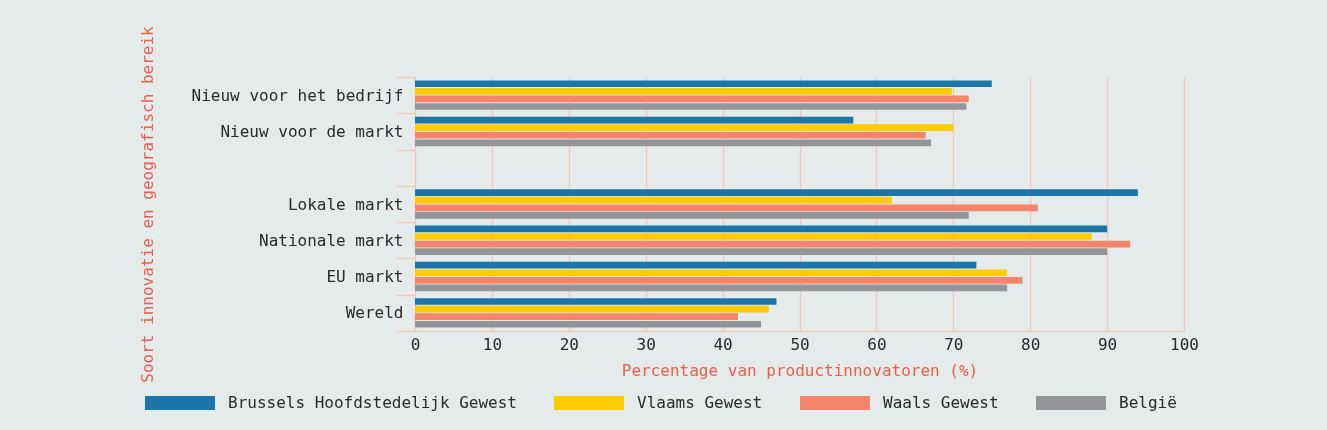  I want to click on y-tick-label: Lokale markt, so click(345, 204).